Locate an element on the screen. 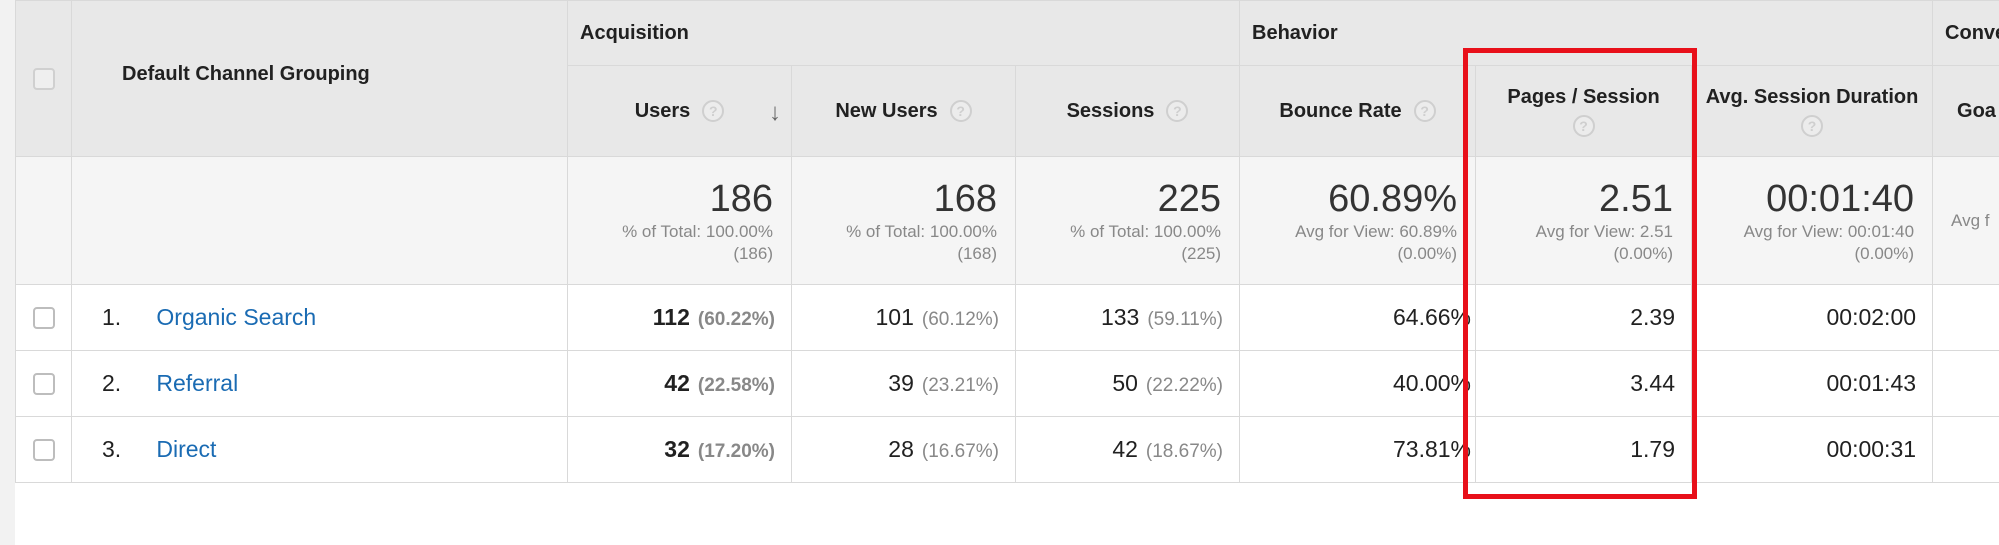  total-new-users-label: % of Total: 100.00% is located at coordinates (921, 231).